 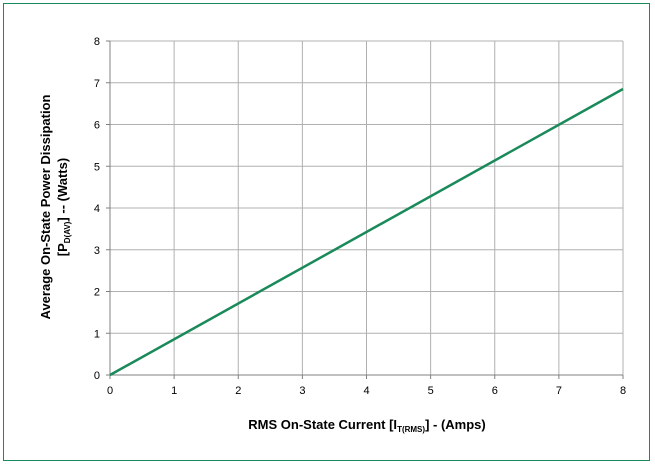 What do you see at coordinates (559, 391) in the screenshot?
I see `x-tick-label: 7` at bounding box center [559, 391].